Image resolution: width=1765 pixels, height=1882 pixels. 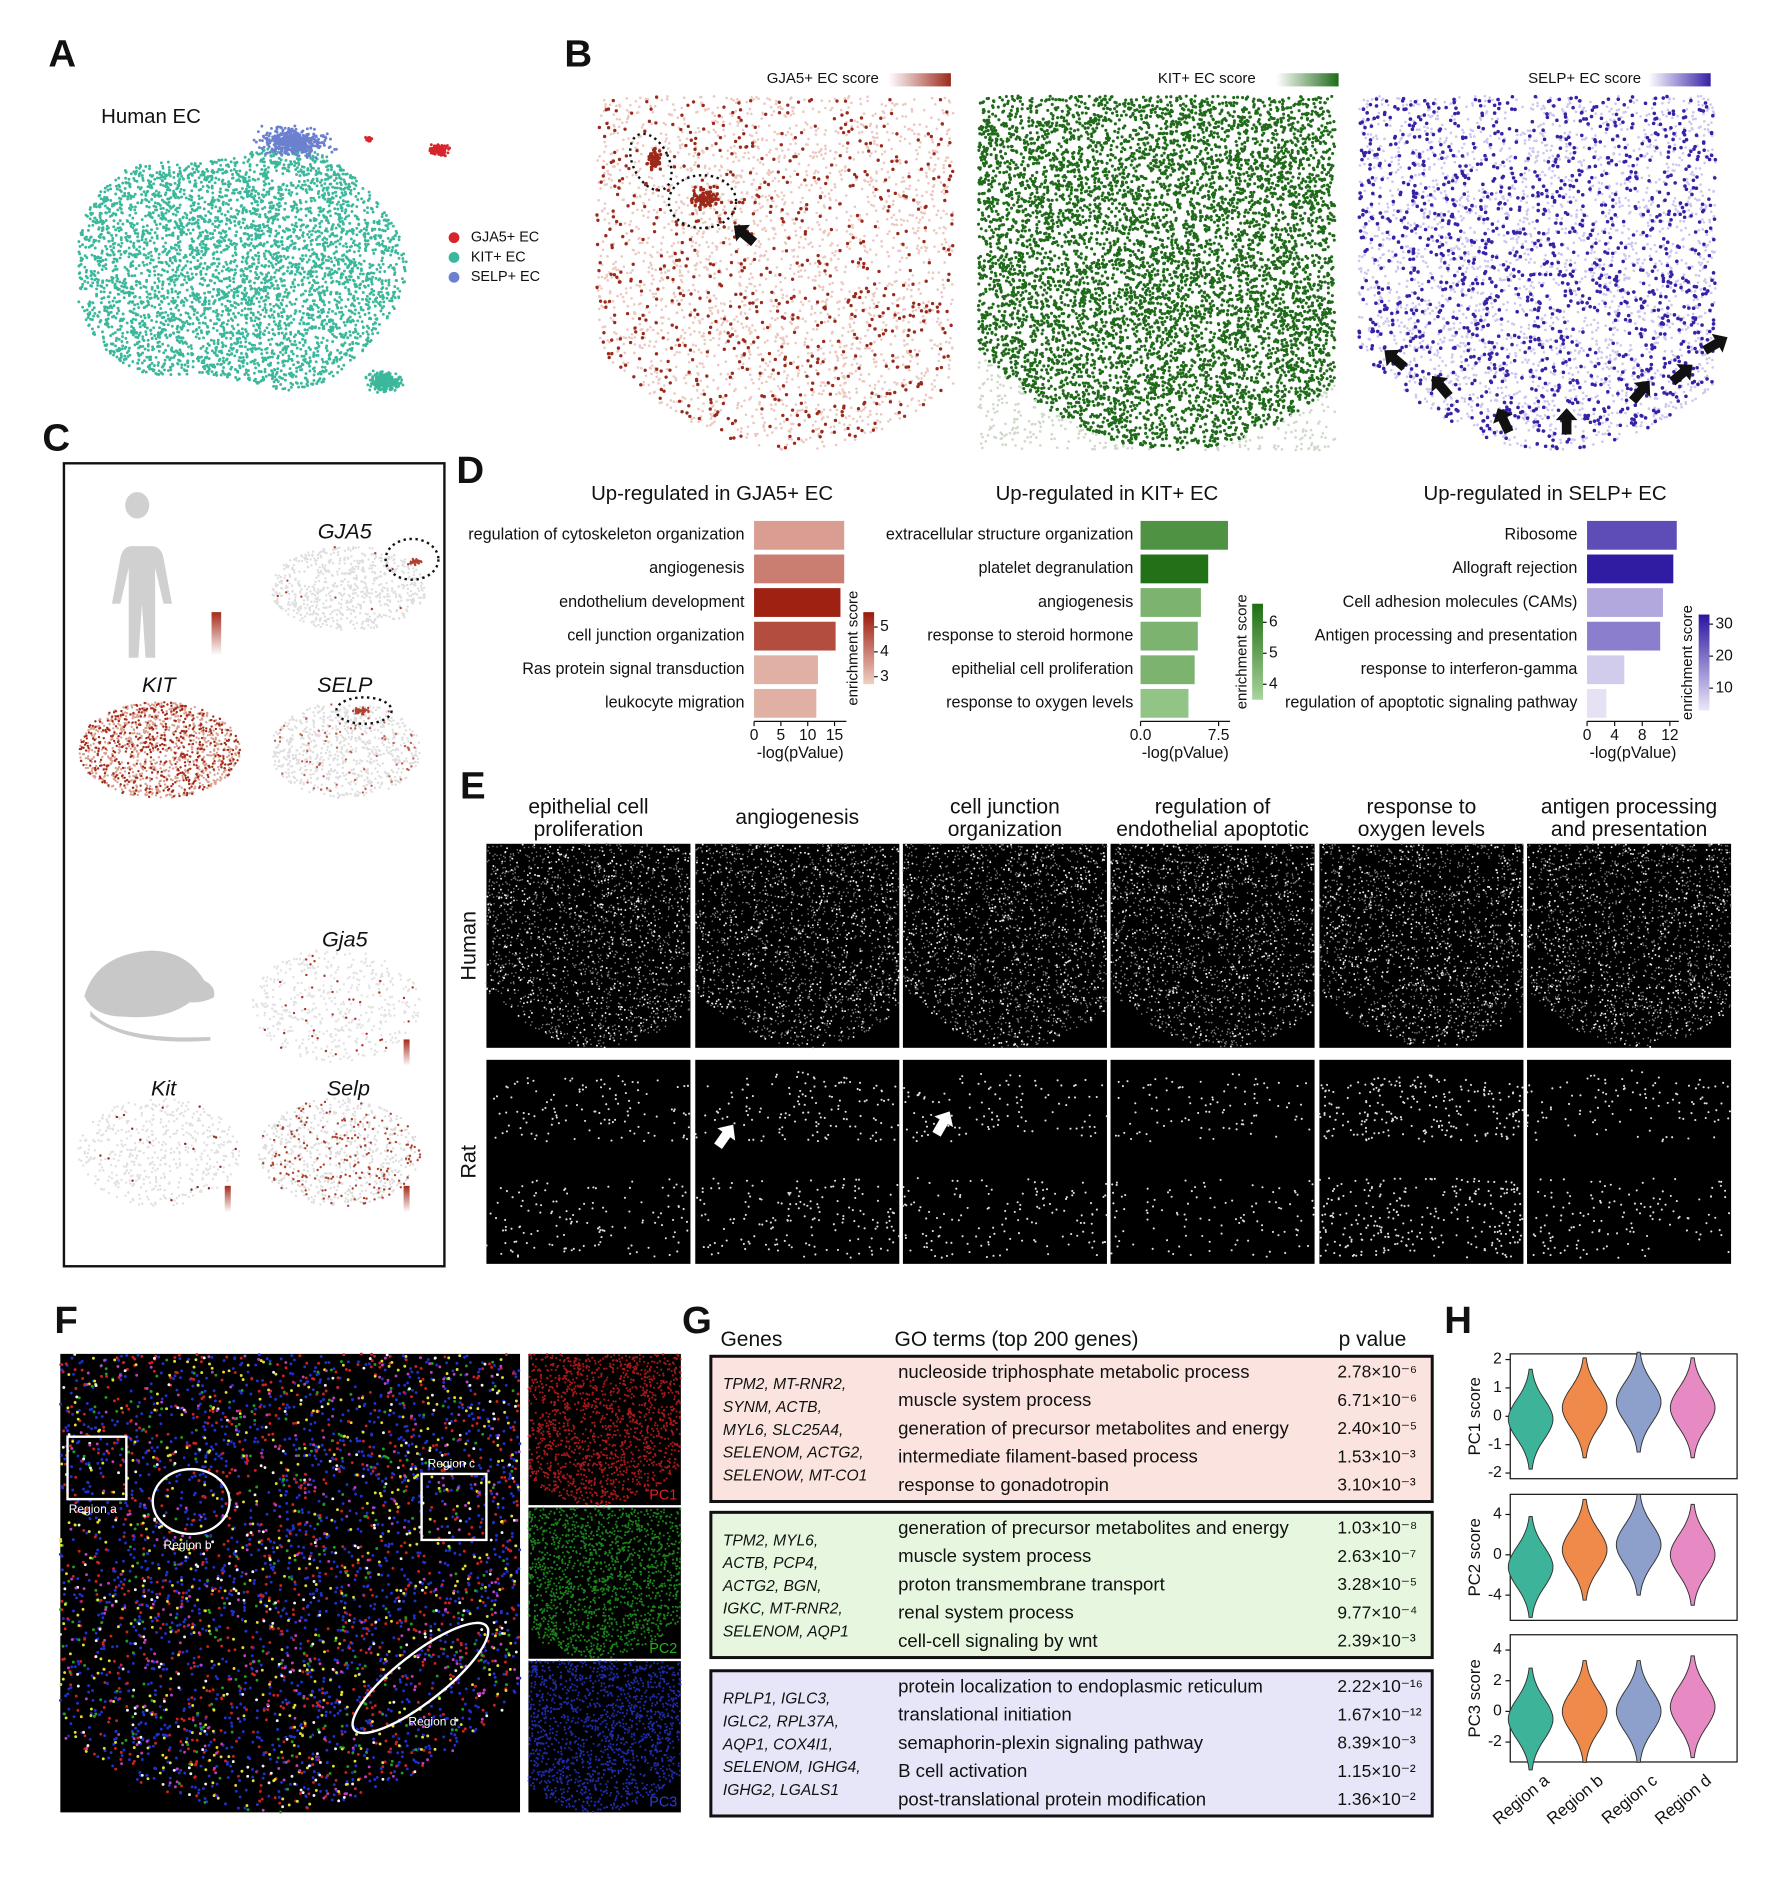 What do you see at coordinates (345, 684) in the screenshot?
I see `gene-label: SELP` at bounding box center [345, 684].